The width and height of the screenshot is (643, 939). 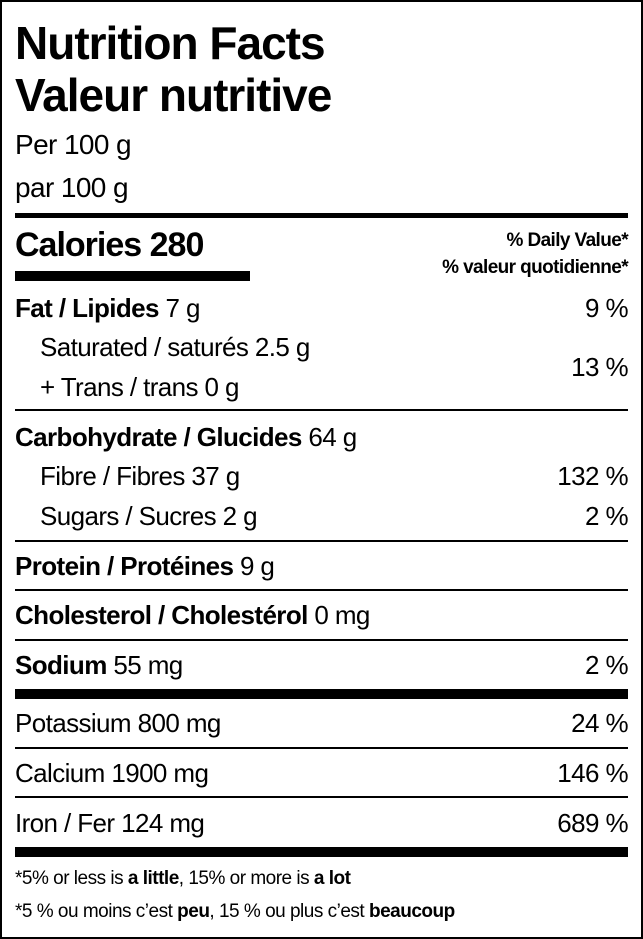 I want to click on sugars-dv: 2 %, so click(x=606, y=516).